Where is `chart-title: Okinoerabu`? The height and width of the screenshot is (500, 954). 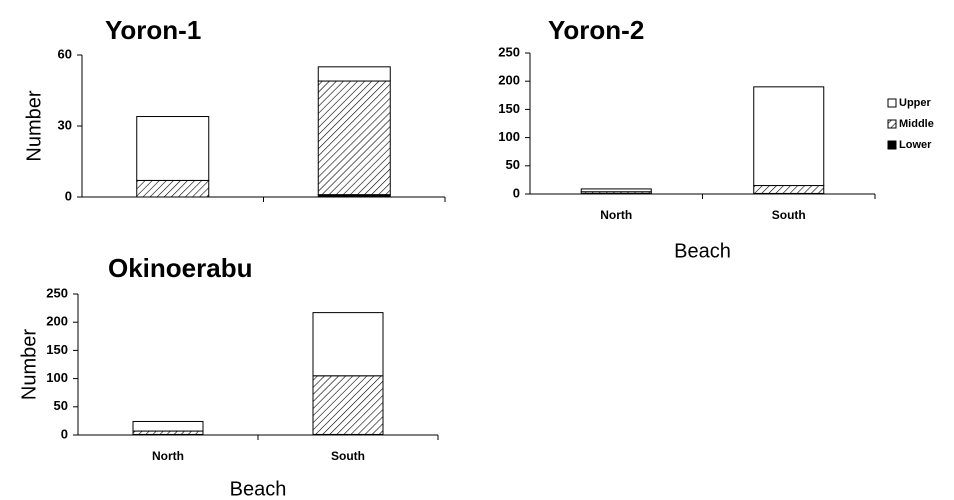
chart-title: Okinoerabu is located at coordinates (180, 268).